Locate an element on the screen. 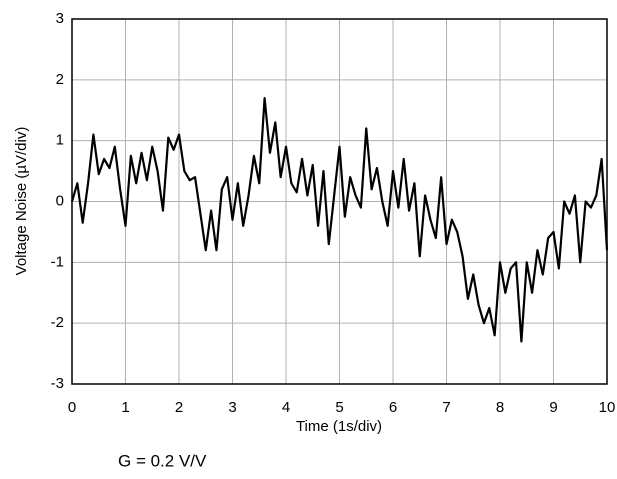 Image resolution: width=617 pixels, height=479 pixels. x-tick-label: 5 is located at coordinates (339, 407).